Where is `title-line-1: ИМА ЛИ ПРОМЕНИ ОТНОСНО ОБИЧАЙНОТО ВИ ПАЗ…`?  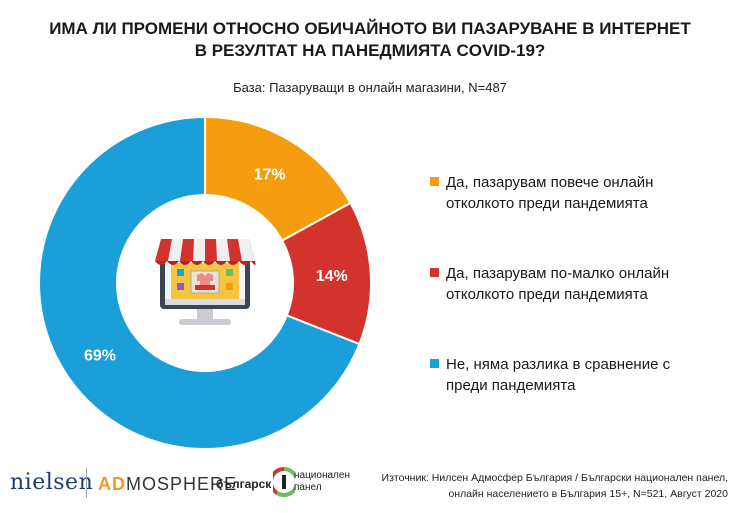
title-line-1: ИМА ЛИ ПРОМЕНИ ОТНОСНО ОБИЧАЙНОТО ВИ ПАЗ… is located at coordinates (370, 28).